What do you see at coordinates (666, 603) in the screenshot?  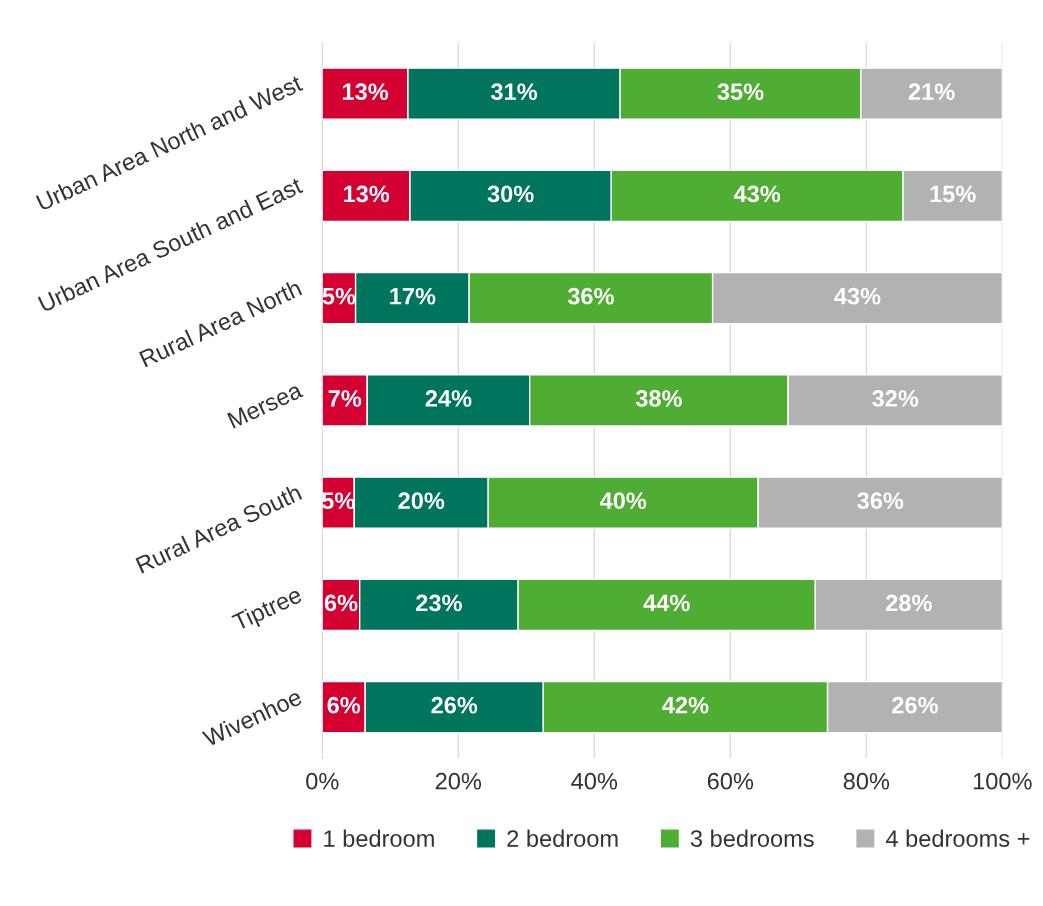 I see `data-label: 44%` at bounding box center [666, 603].